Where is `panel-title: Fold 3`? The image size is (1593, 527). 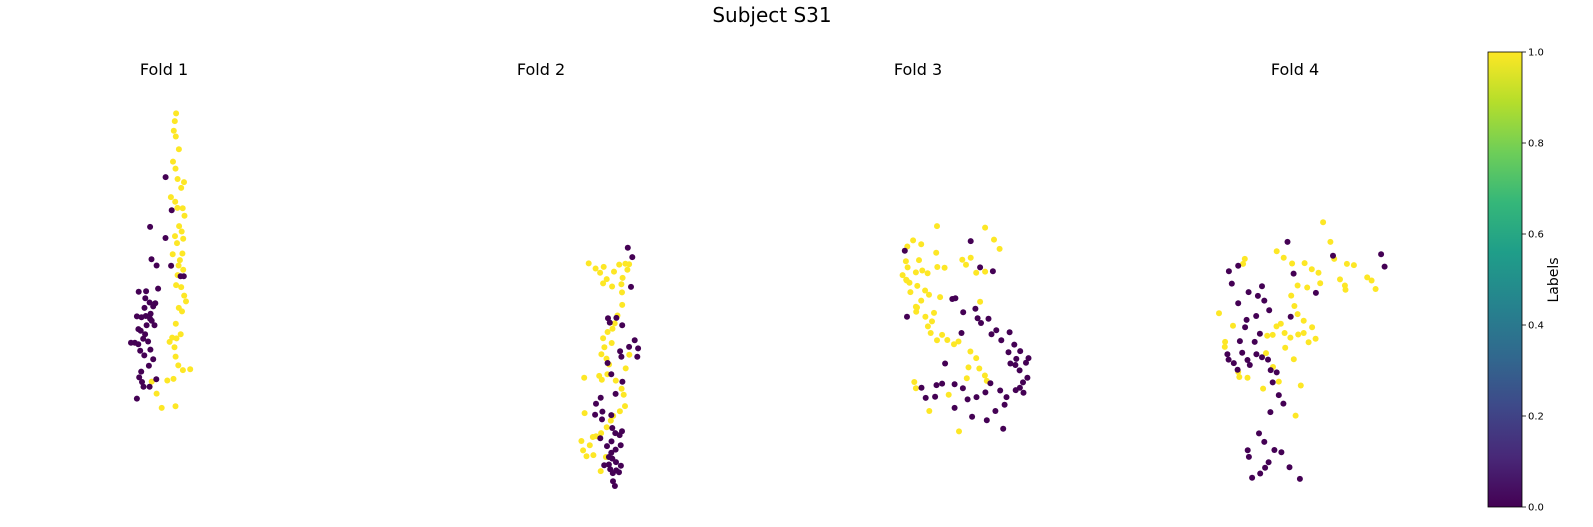
panel-title: Fold 3 is located at coordinates (918, 69).